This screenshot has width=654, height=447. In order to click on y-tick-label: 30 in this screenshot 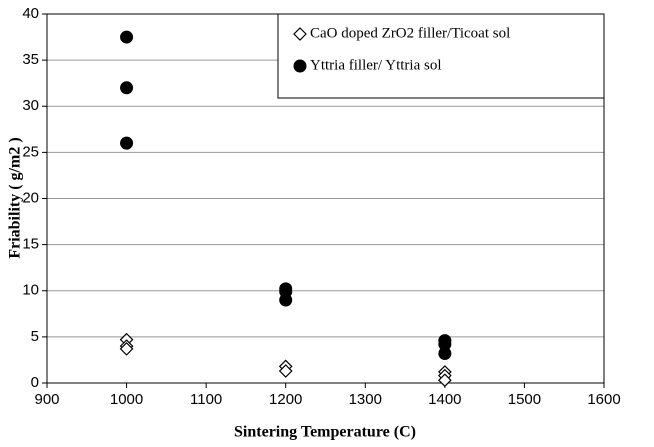, I will do `click(30, 105)`.